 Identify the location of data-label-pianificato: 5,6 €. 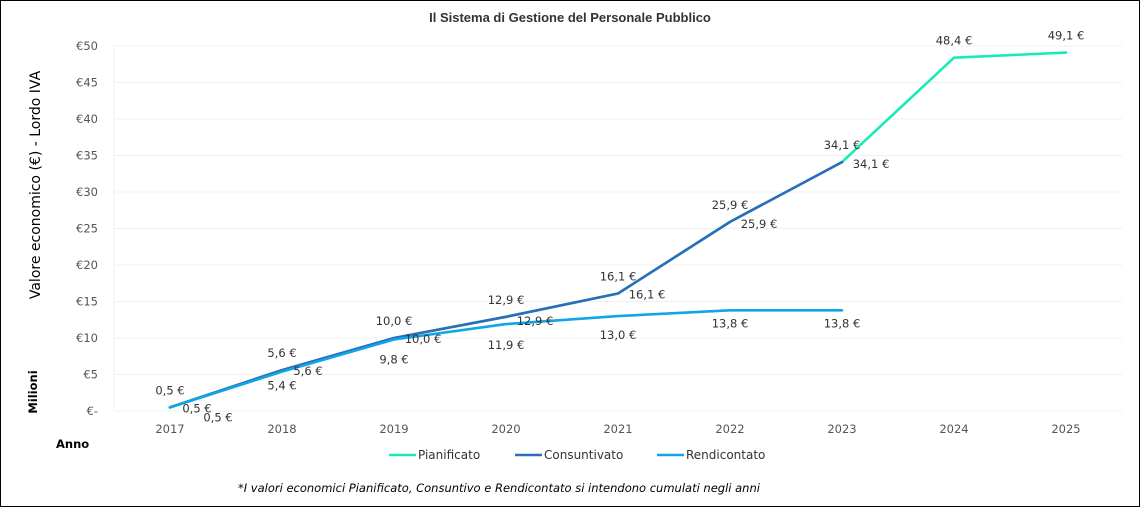
(281, 353).